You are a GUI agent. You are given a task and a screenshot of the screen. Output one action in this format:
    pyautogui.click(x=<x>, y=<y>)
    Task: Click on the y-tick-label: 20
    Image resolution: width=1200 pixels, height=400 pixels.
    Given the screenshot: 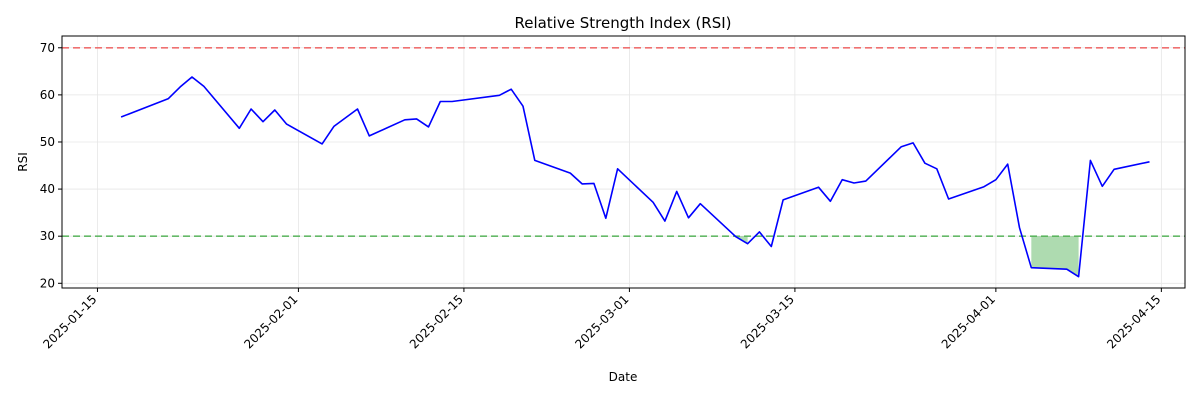 What is the action you would take?
    pyautogui.click(x=47, y=283)
    